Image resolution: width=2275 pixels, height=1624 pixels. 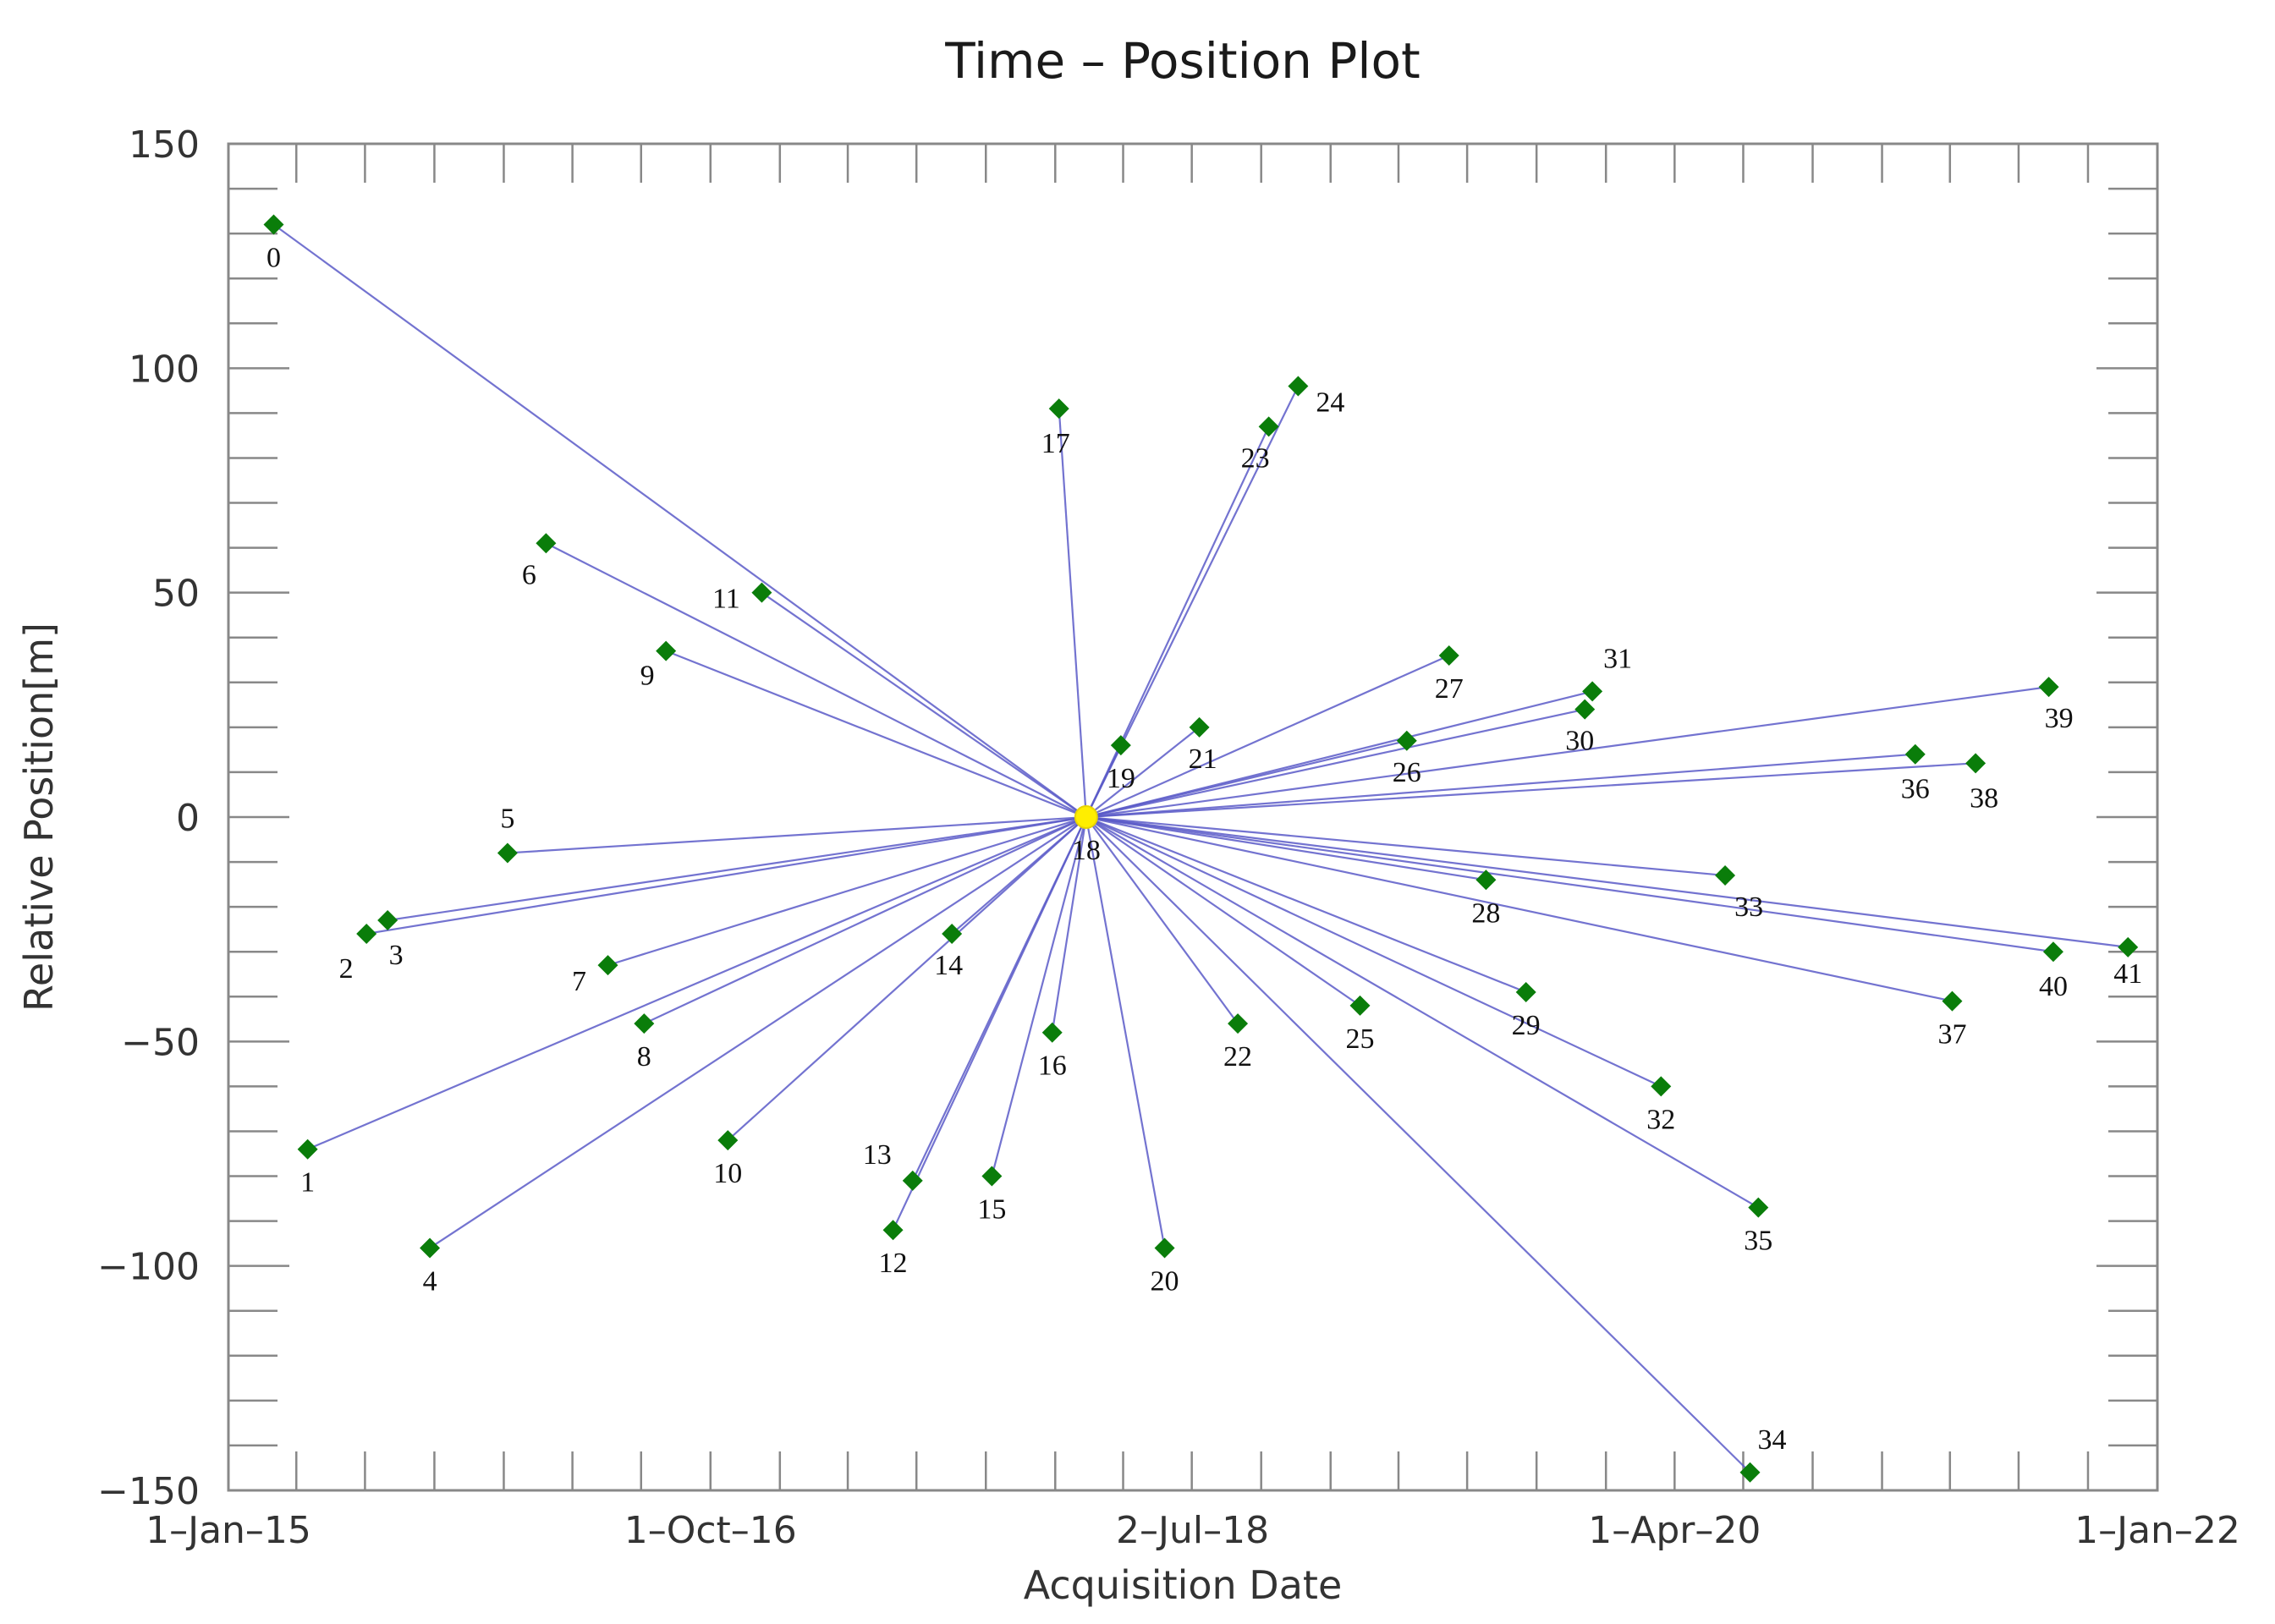 What do you see at coordinates (1086, 817) in the screenshot?
I see `reference-point` at bounding box center [1086, 817].